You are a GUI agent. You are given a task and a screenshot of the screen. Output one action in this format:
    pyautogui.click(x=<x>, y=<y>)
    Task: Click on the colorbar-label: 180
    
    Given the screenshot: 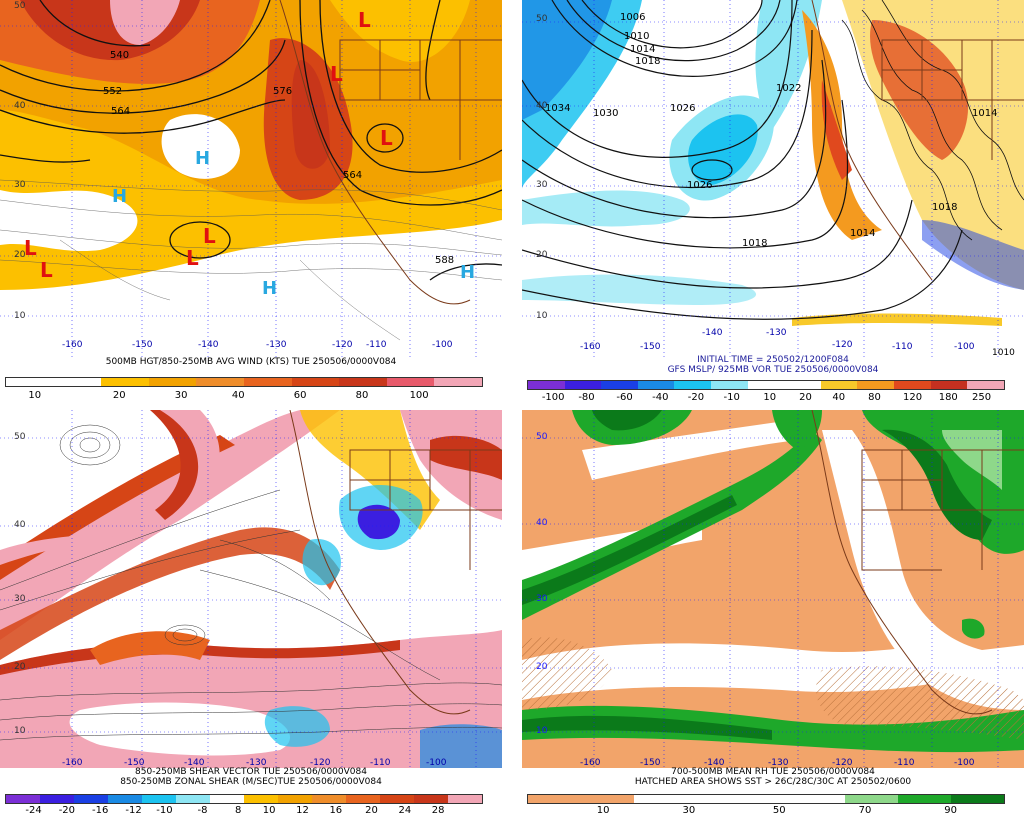 What is the action you would take?
    pyautogui.click(x=948, y=397)
    